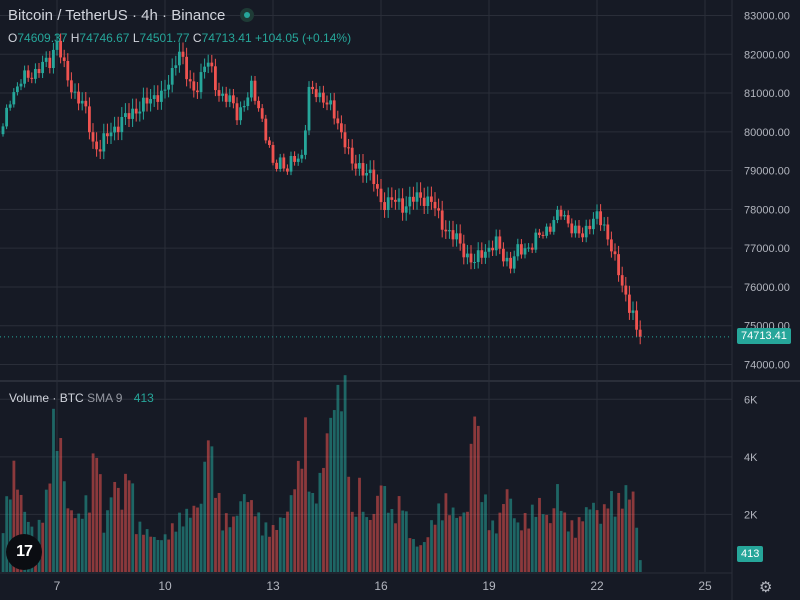  What do you see at coordinates (143, 398) in the screenshot?
I see `volume-sma-value: 413` at bounding box center [143, 398].